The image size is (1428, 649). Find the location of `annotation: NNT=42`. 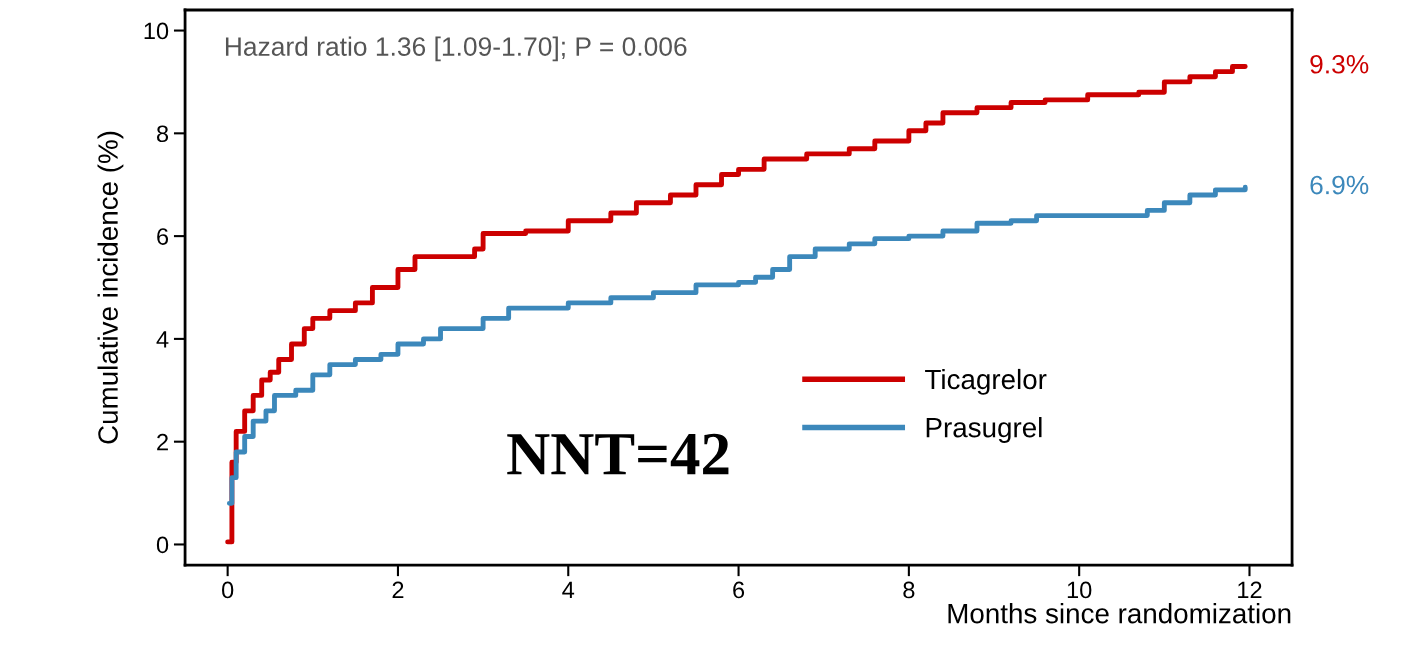

annotation: NNT=42 is located at coordinates (618, 454).